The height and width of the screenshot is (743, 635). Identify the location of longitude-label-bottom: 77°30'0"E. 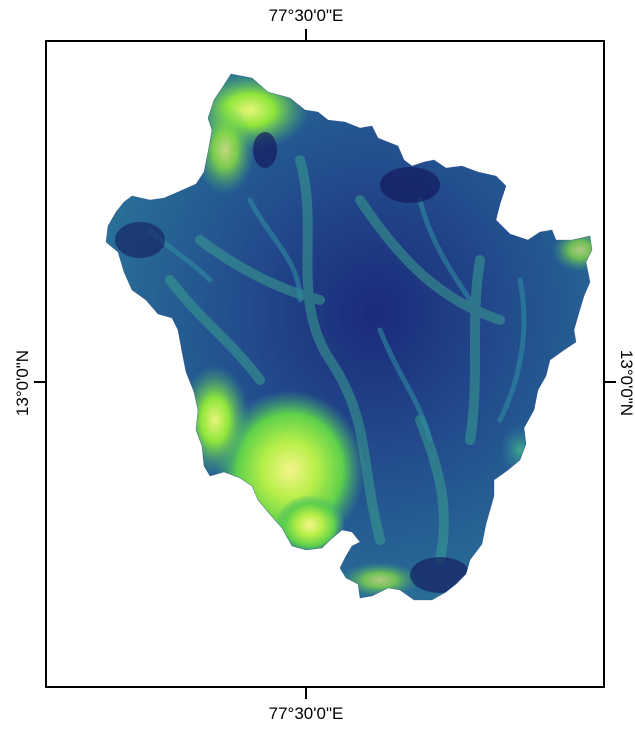
(306, 713).